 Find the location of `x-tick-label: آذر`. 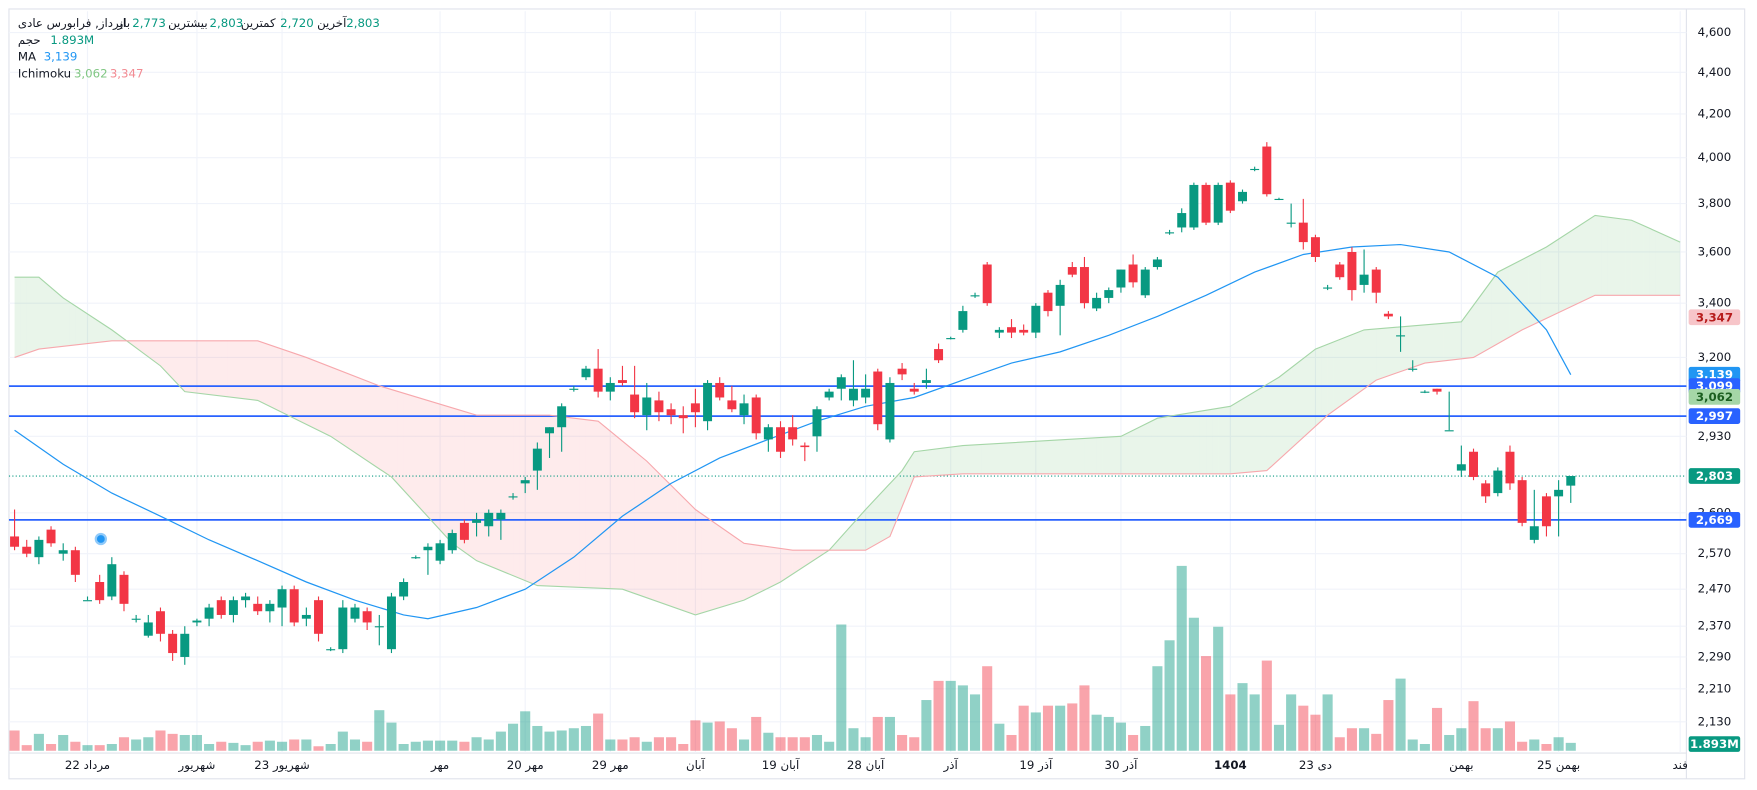

x-tick-label: آذر is located at coordinates (951, 765).